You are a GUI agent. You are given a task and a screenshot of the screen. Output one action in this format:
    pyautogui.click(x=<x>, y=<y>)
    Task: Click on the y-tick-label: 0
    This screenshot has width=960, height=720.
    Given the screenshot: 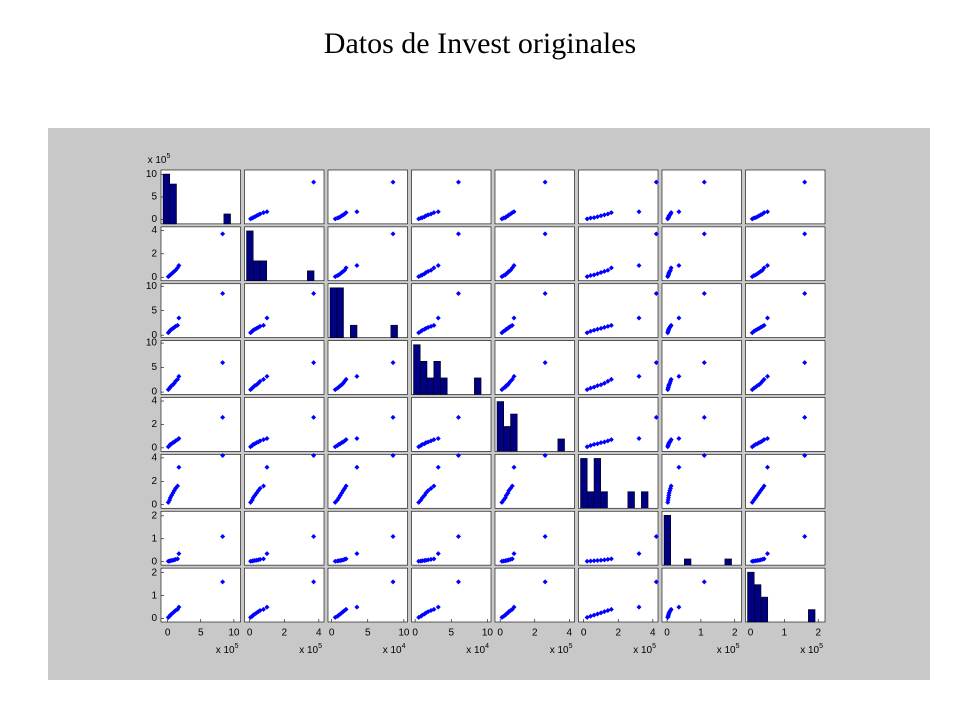 What is the action you would take?
    pyautogui.click(x=154, y=277)
    